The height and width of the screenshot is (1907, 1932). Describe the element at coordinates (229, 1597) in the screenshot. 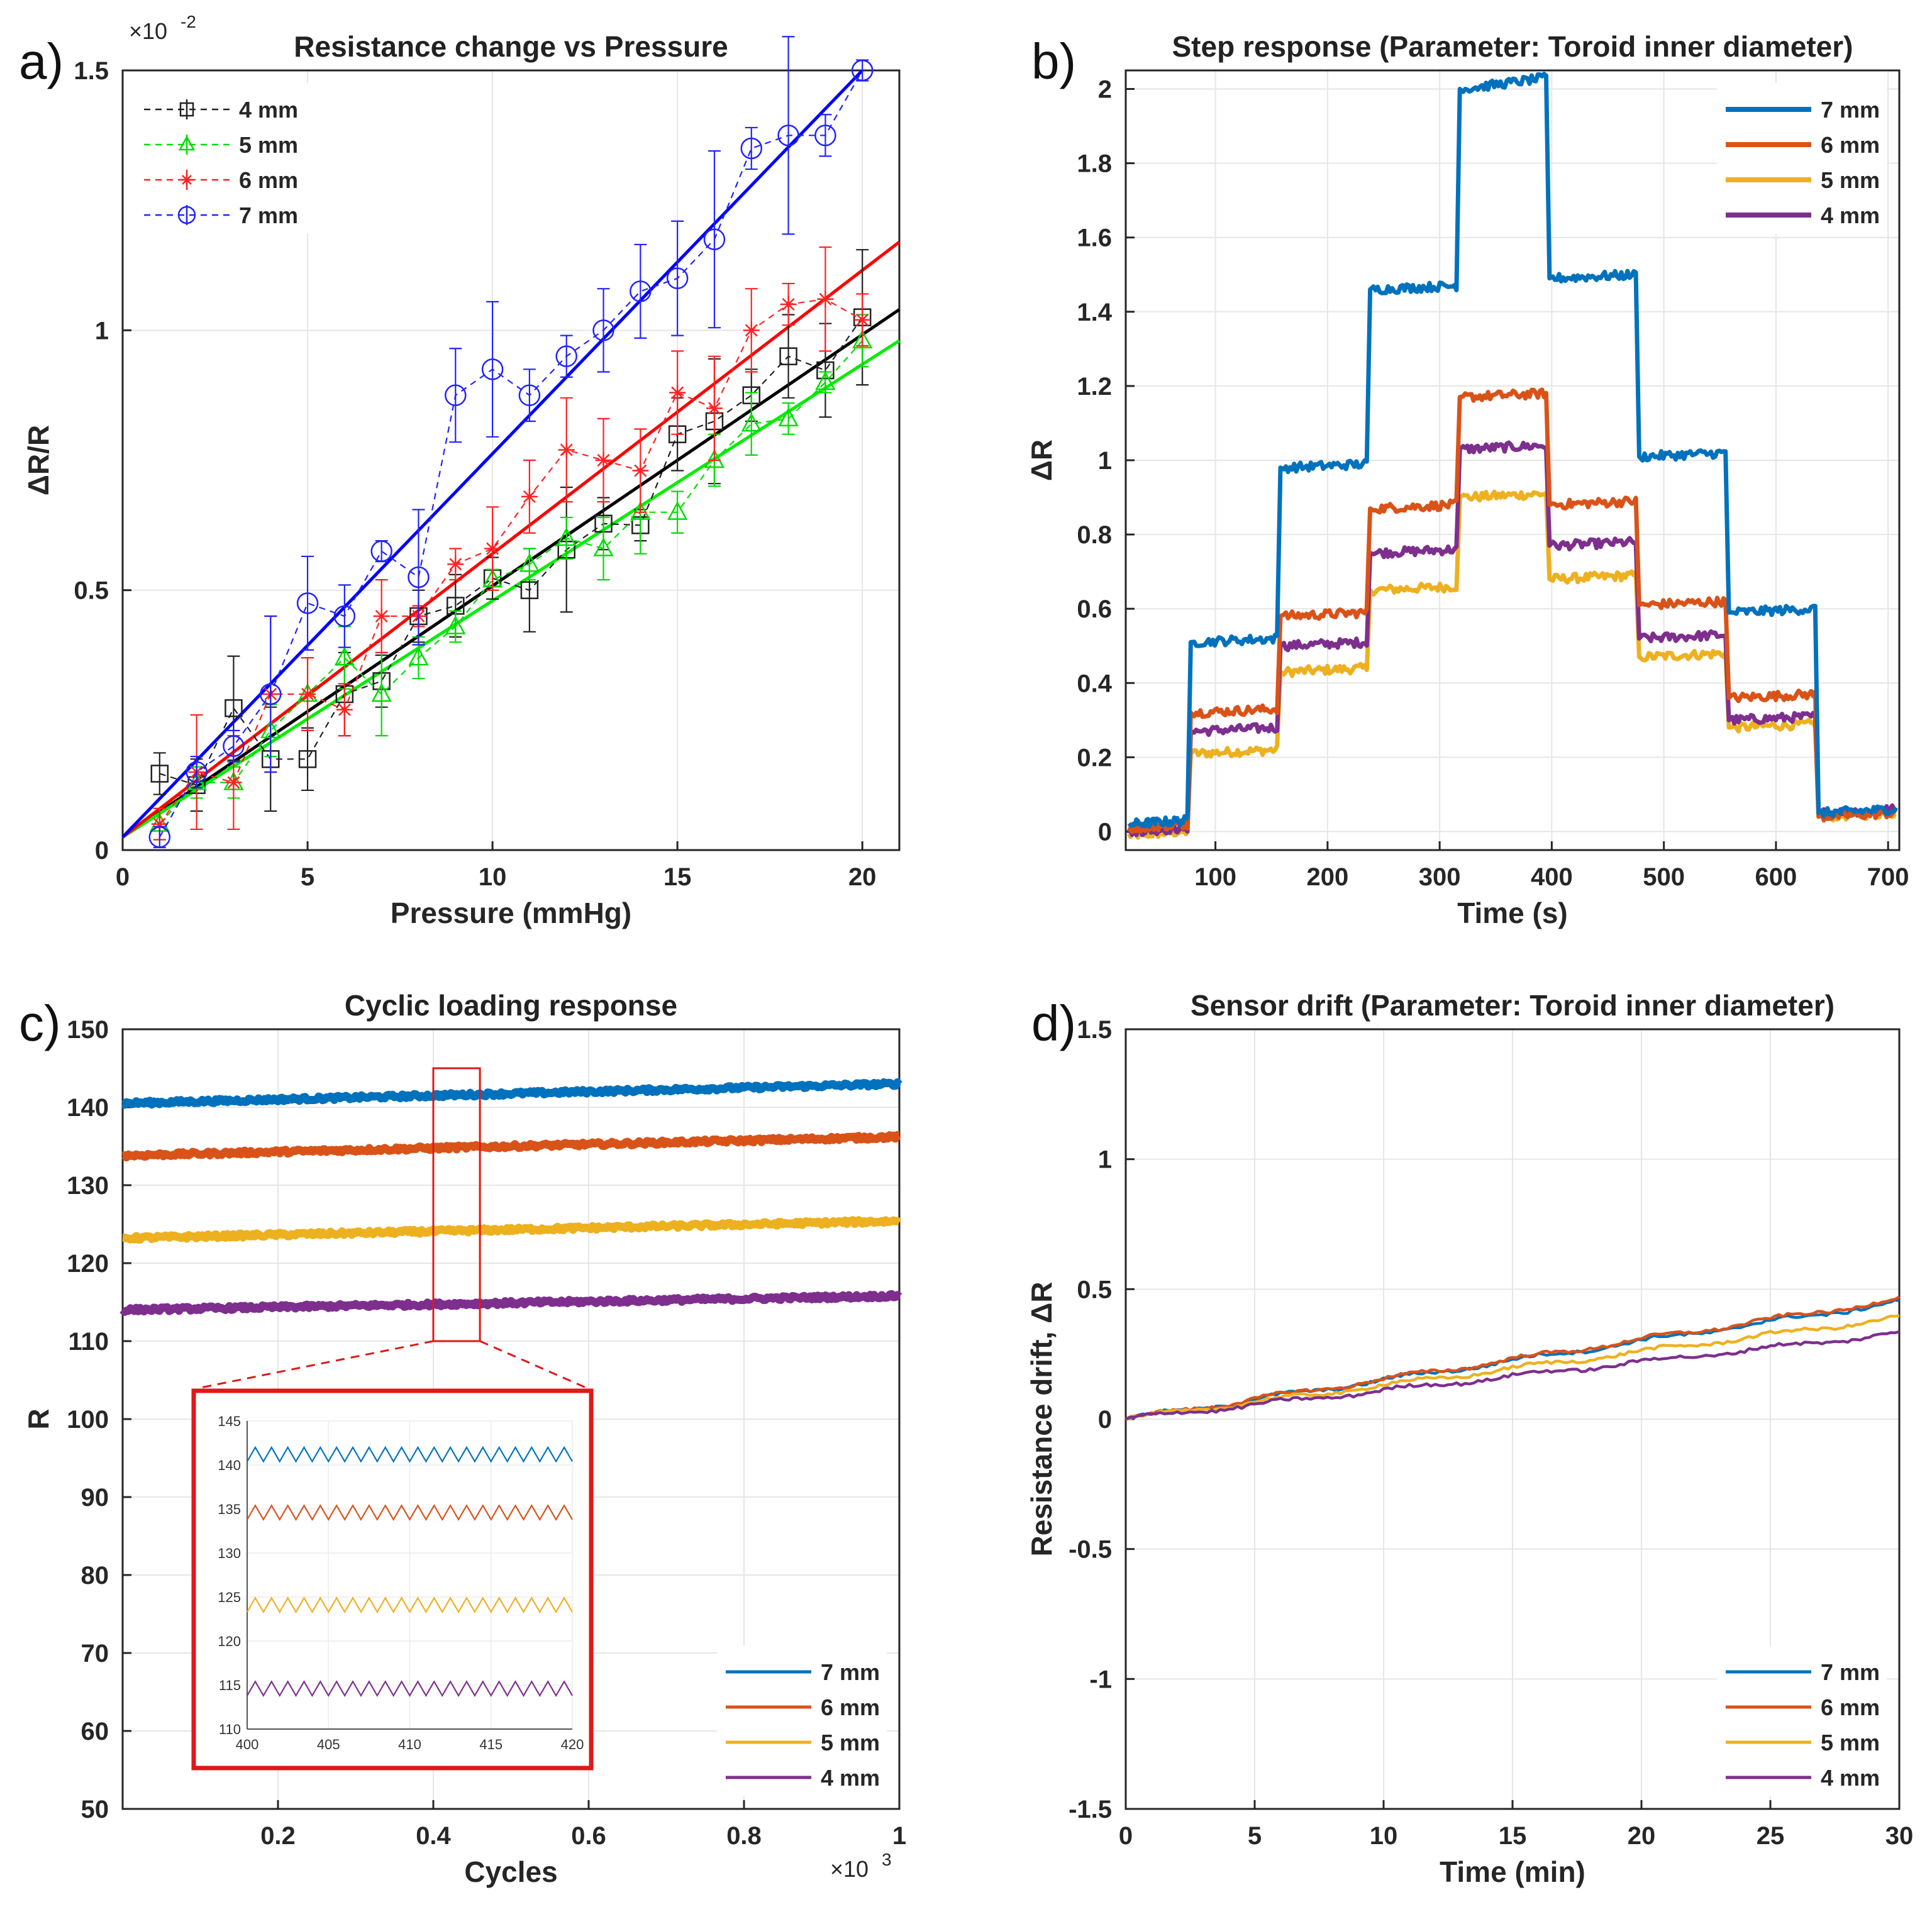

I see `inset-y-tick-label: 125` at that location.